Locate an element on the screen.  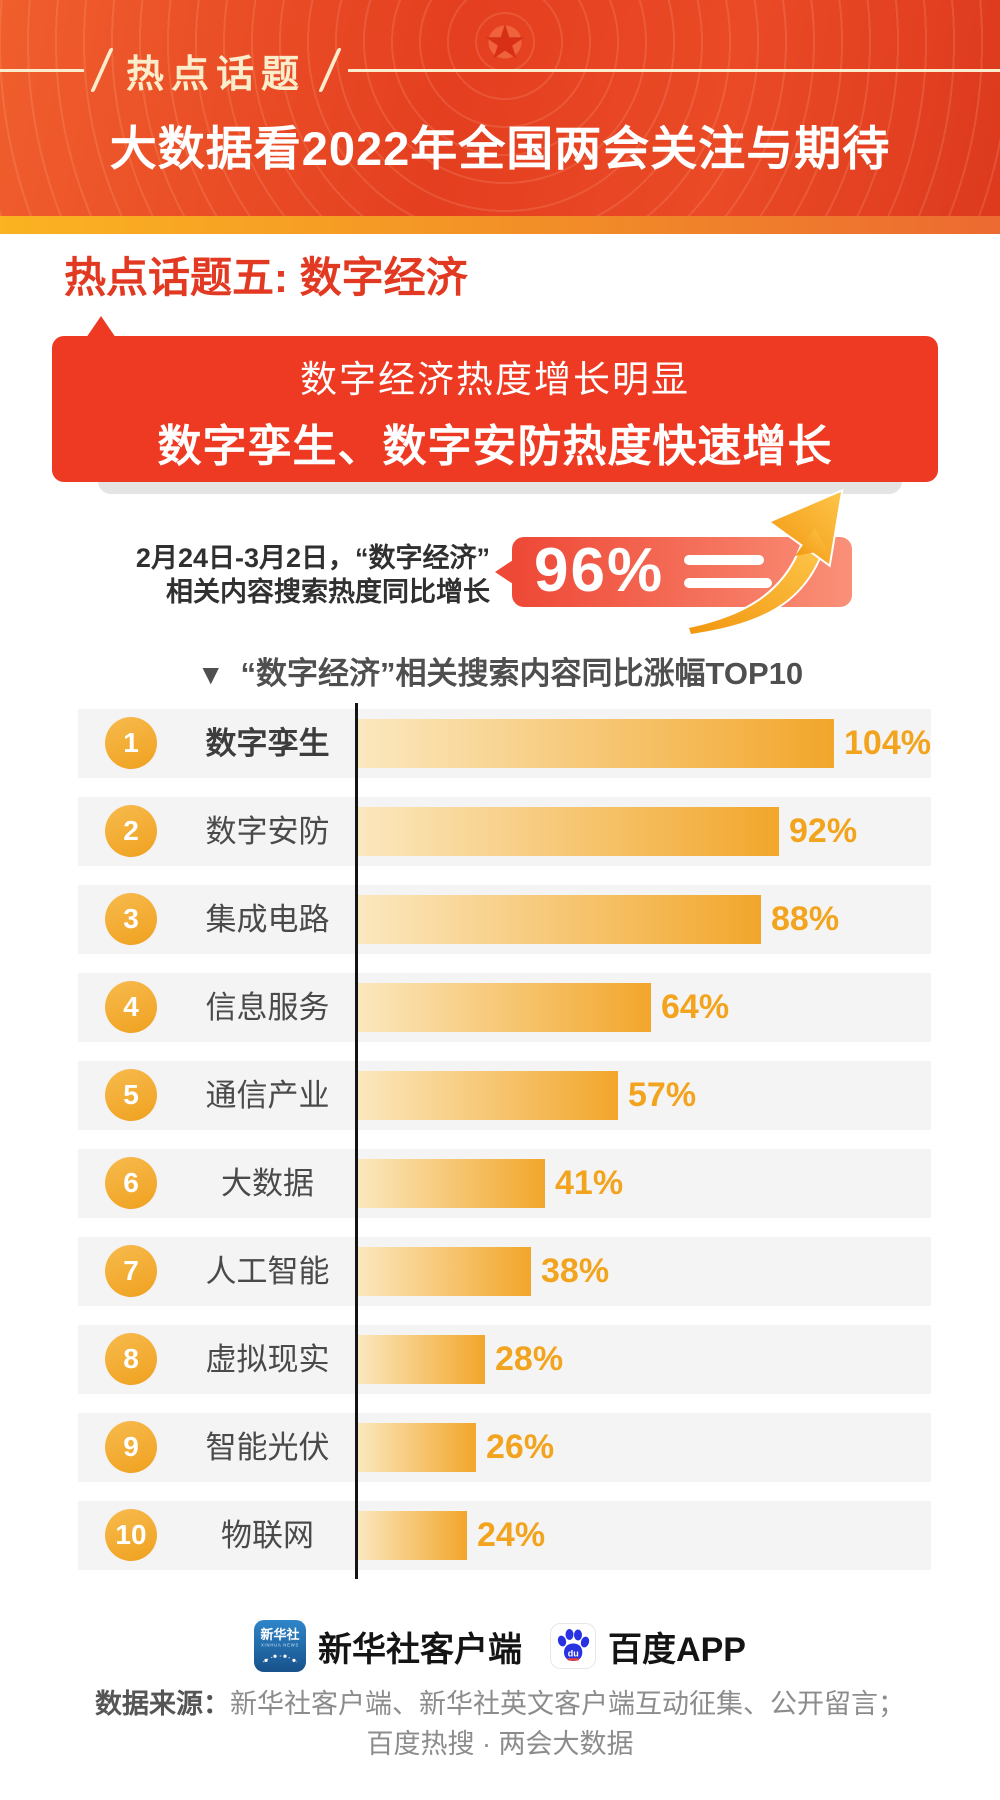
rank-badge: 7 is located at coordinates (131, 1271).